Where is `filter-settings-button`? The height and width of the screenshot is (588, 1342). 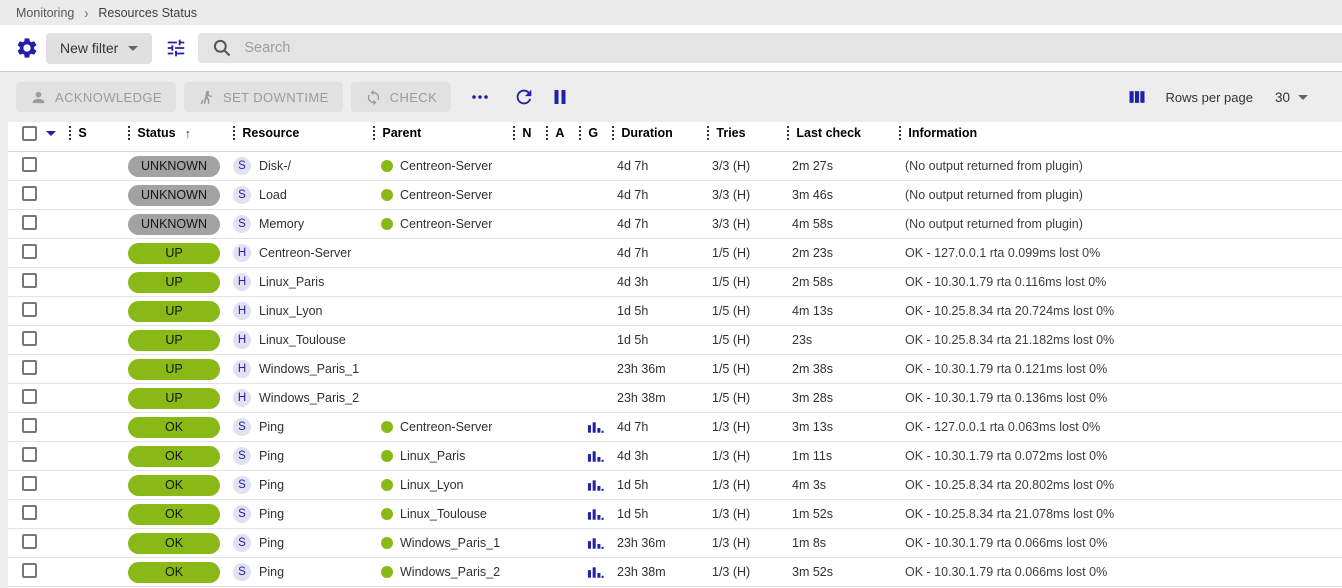 filter-settings-button is located at coordinates (27, 48).